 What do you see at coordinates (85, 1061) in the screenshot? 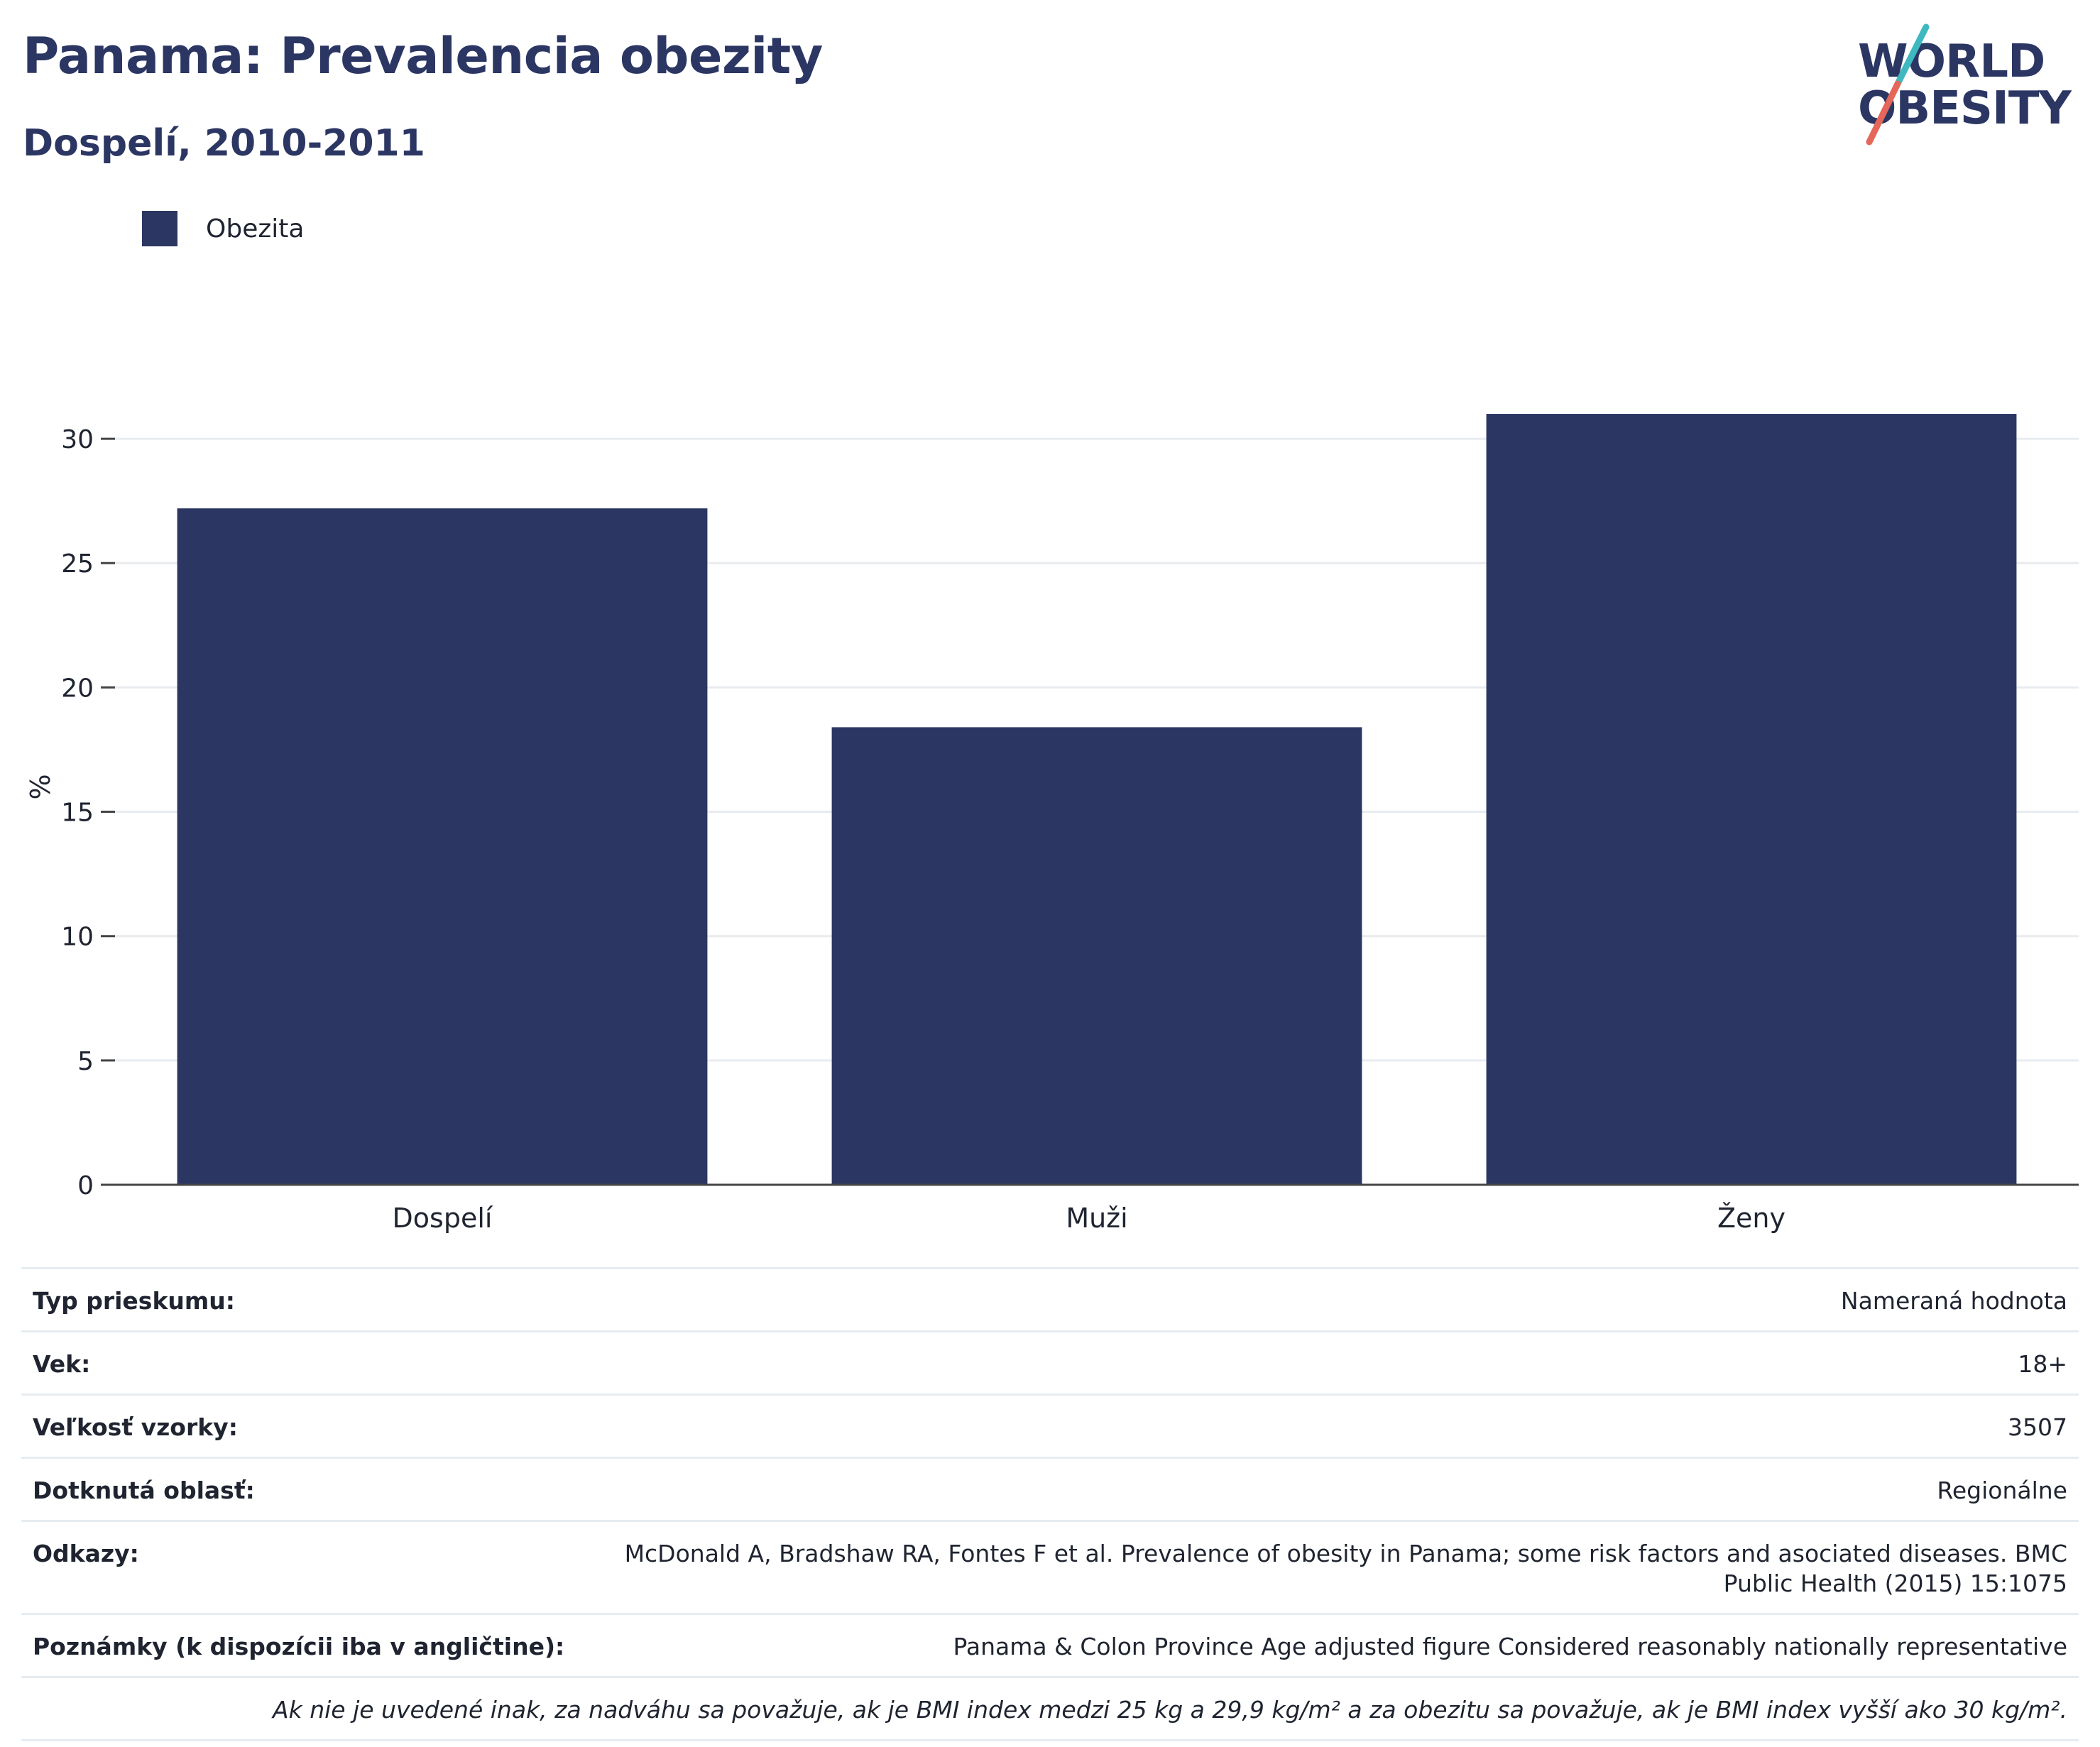
I see `y-tick-label: 5` at bounding box center [85, 1061].